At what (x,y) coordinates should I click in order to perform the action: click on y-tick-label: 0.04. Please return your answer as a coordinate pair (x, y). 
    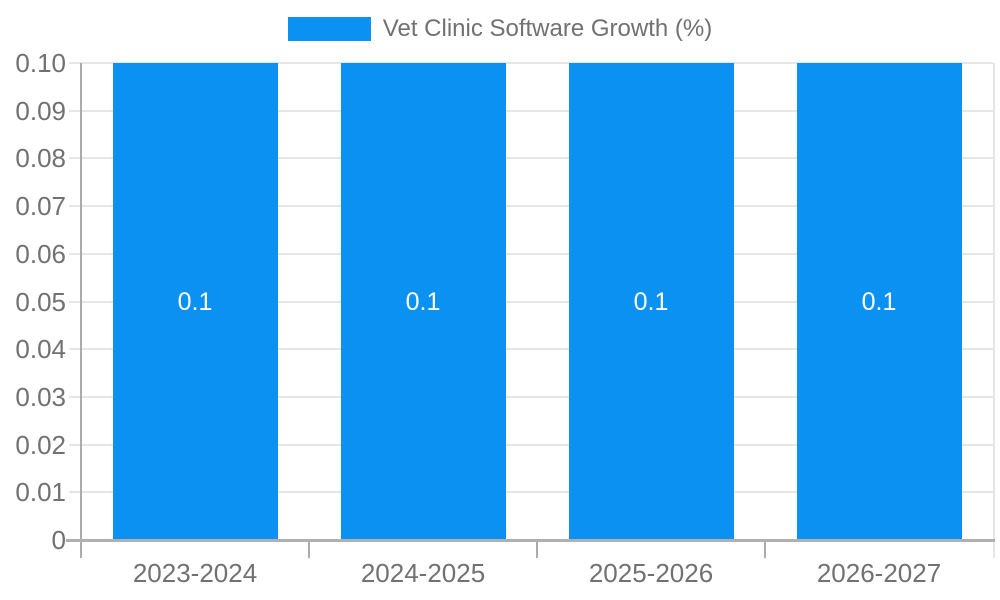
    Looking at the image, I should click on (40, 349).